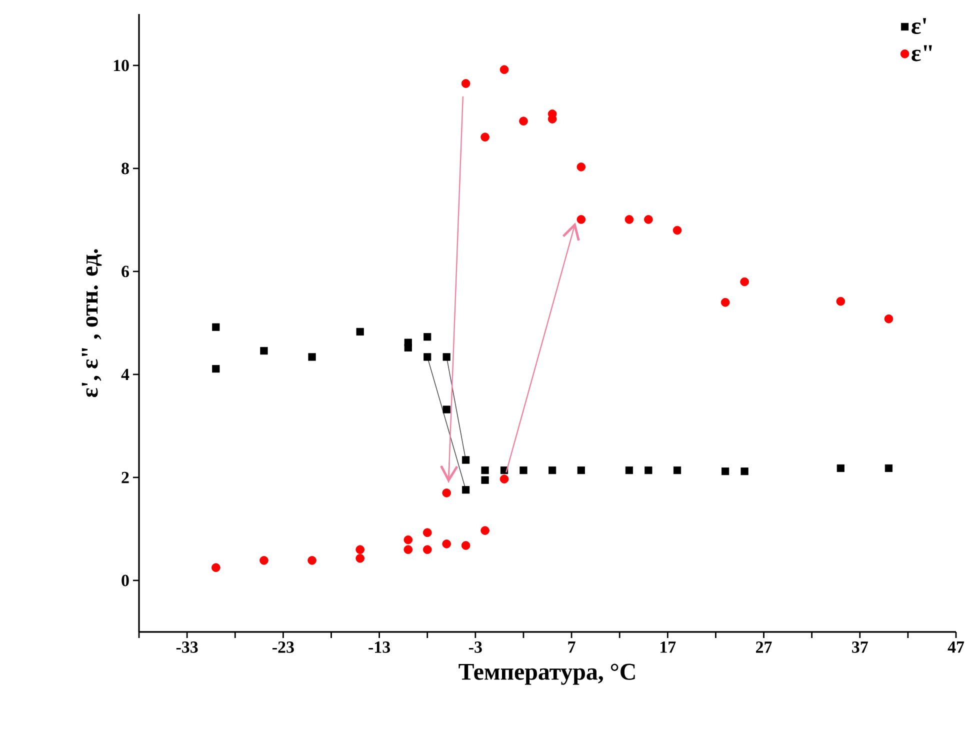 Image resolution: width=970 pixels, height=756 pixels. Describe the element at coordinates (546, 674) in the screenshot. I see `x-axis-title: Температура, °C` at that location.